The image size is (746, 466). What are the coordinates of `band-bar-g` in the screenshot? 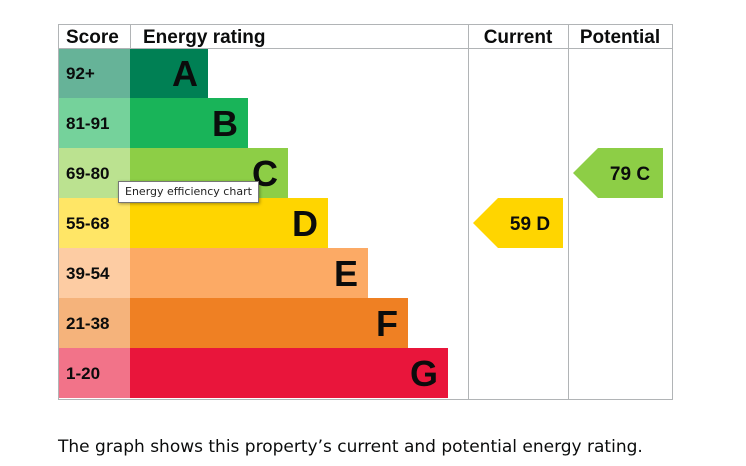 It's located at (289, 373).